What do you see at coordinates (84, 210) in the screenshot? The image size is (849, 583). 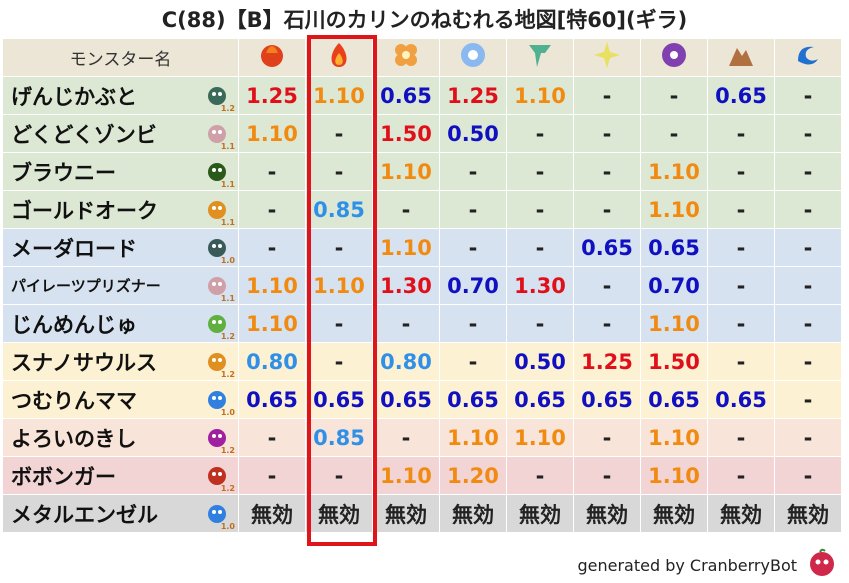 I see `name-text: ゴールドオーク` at bounding box center [84, 210].